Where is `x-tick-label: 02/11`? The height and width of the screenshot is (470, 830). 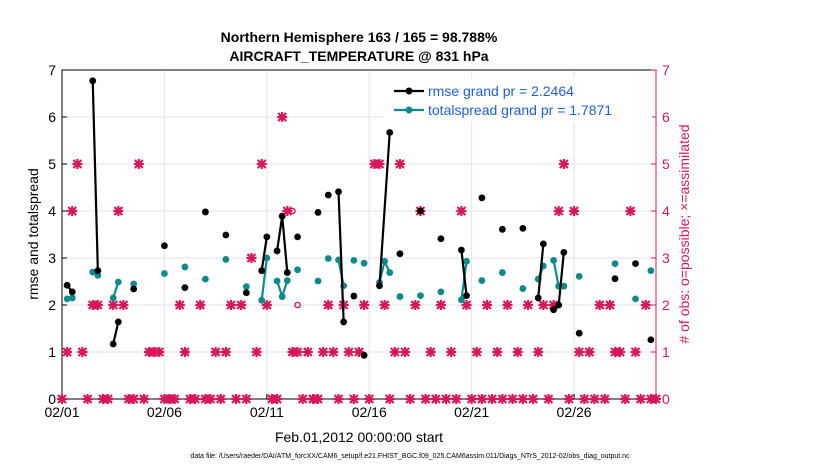 x-tick-label: 02/11 is located at coordinates (267, 412).